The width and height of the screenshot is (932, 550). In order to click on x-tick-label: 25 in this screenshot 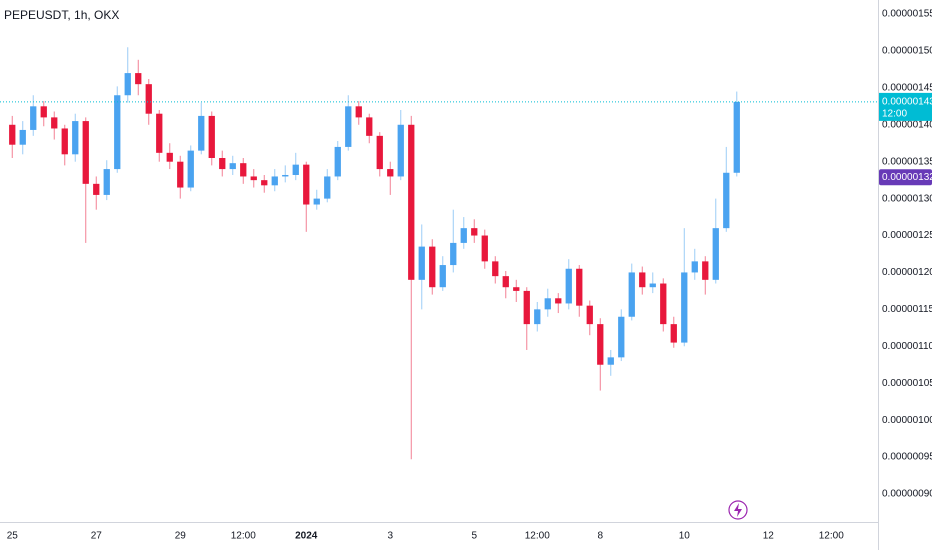, I will do `click(13, 536)`.